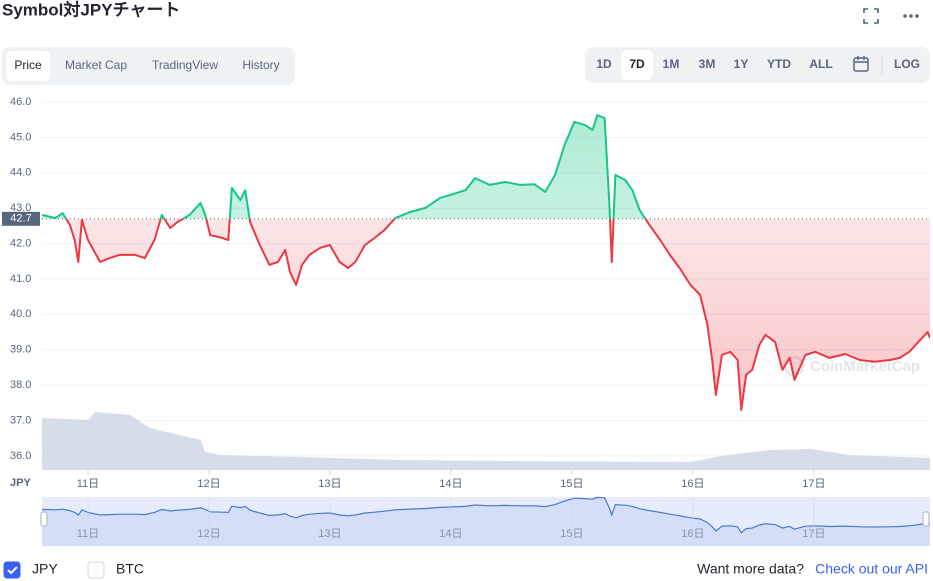  What do you see at coordinates (20, 314) in the screenshot?
I see `y-tick-label: 40.0` at bounding box center [20, 314].